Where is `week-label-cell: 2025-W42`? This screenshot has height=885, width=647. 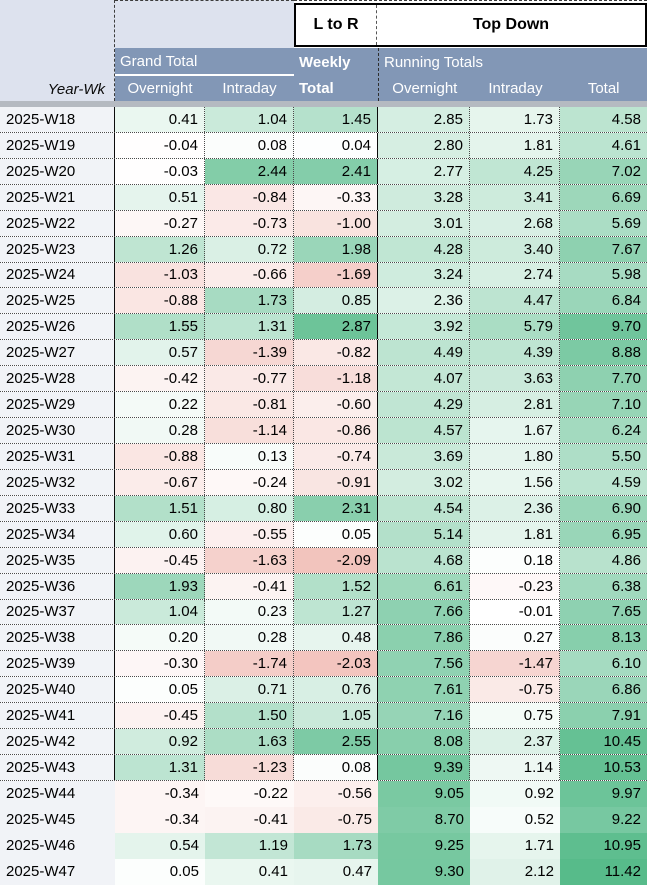 week-label-cell: 2025-W42 is located at coordinates (57, 742).